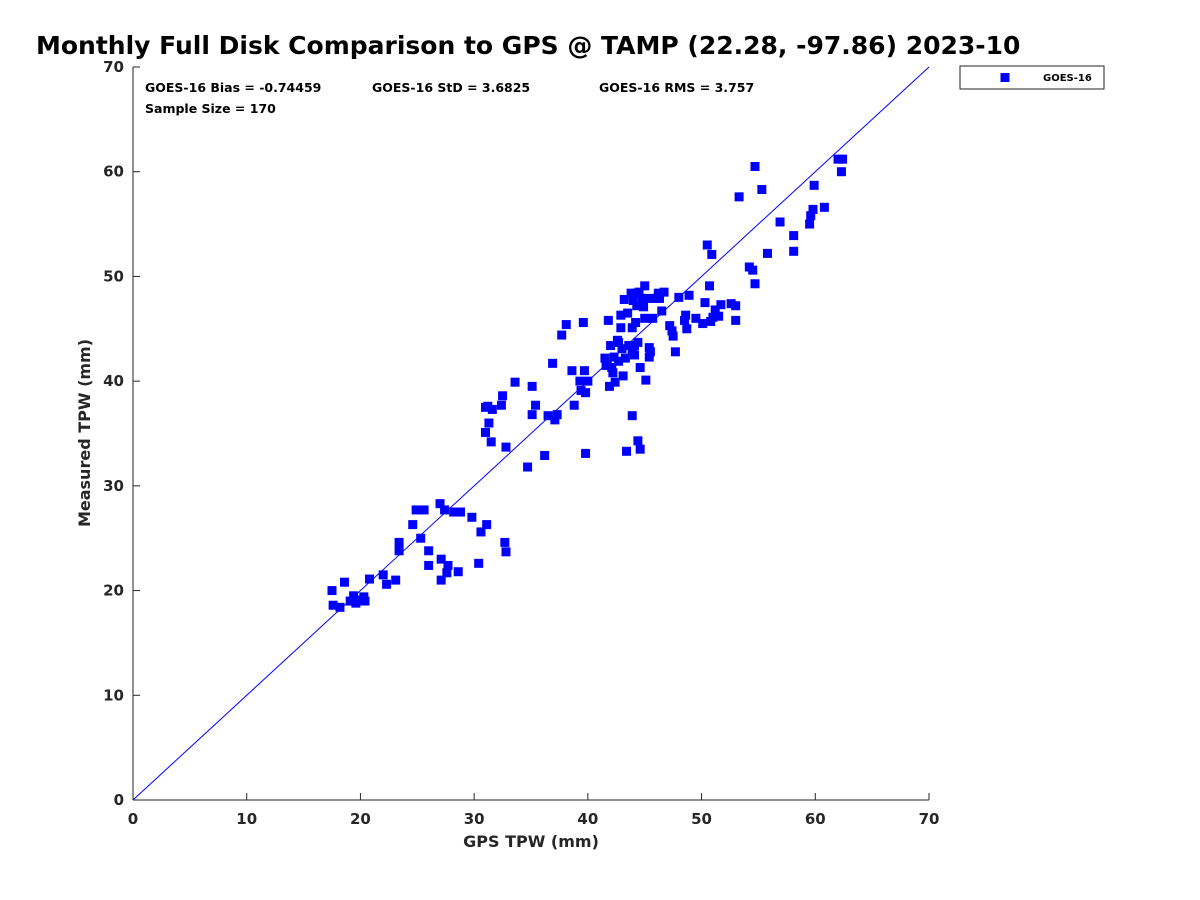 The image size is (1200, 900). What do you see at coordinates (531, 841) in the screenshot?
I see `x-axis-label: GPS TPW (mm)` at bounding box center [531, 841].